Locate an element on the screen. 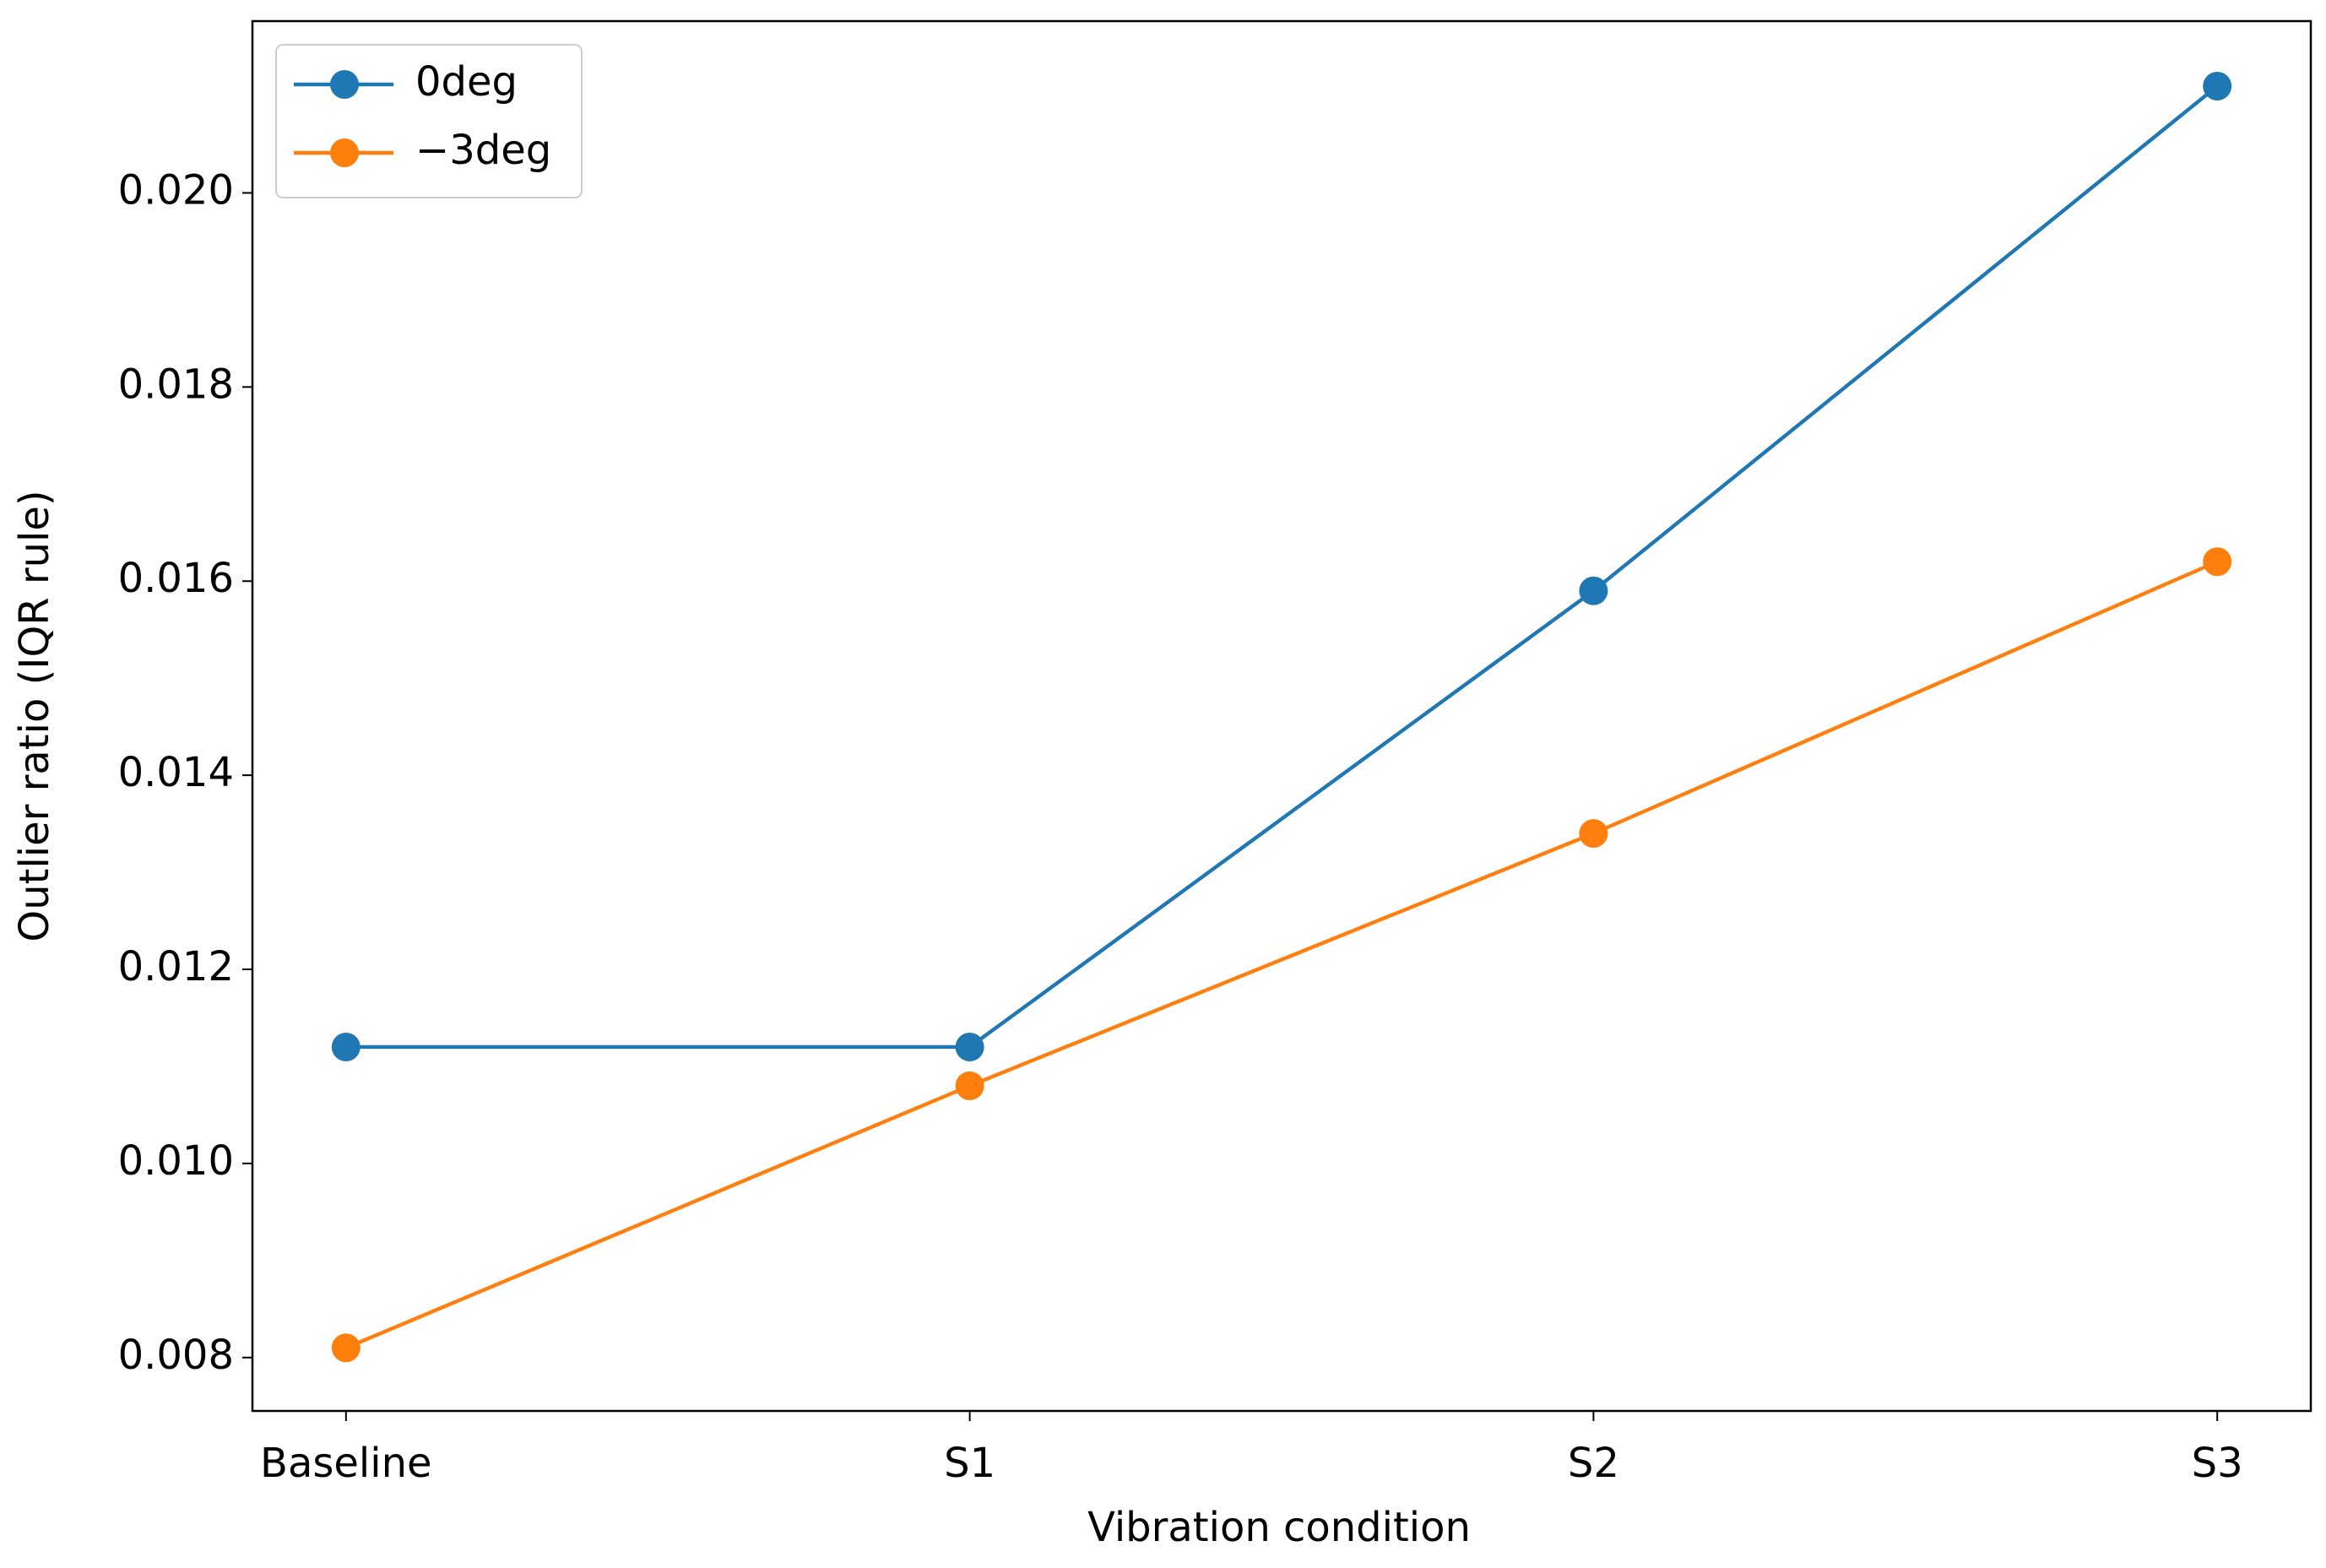 The image size is (2326, 1568). x-tick-label: S1 is located at coordinates (969, 1463).